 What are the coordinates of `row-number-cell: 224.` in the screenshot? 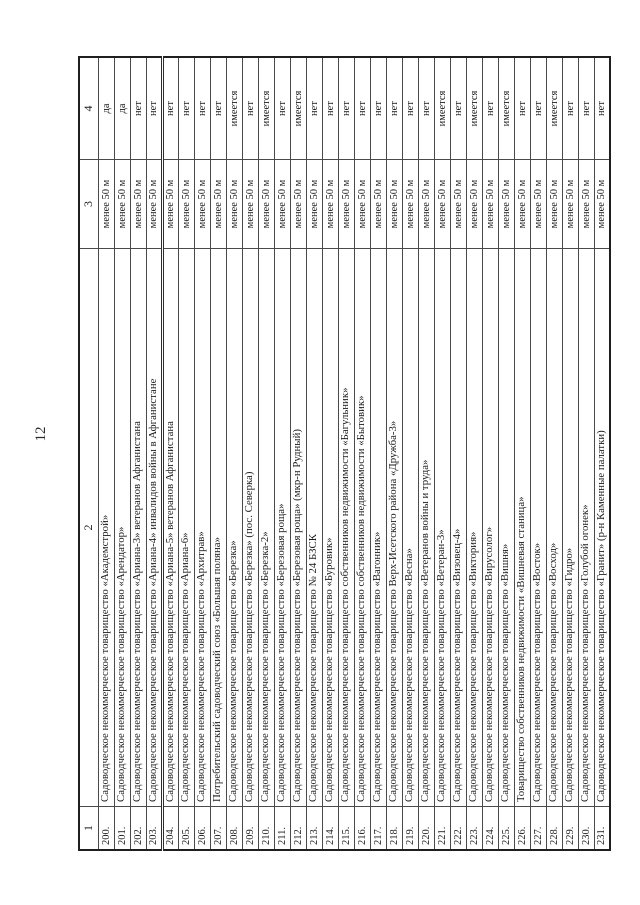 It's located at (490, 828).